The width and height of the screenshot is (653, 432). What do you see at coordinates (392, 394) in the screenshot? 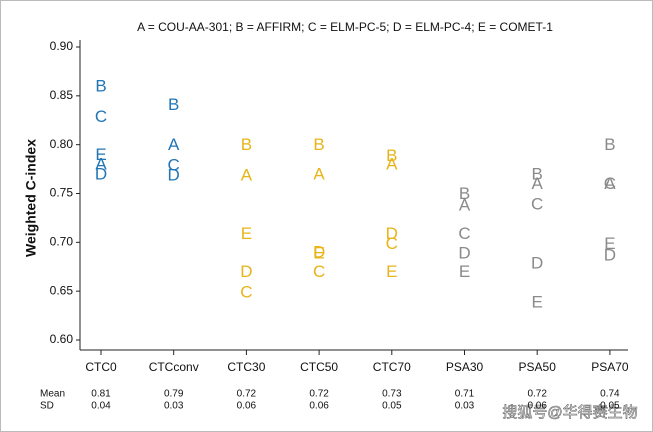
I see `mean-value: 0.73` at bounding box center [392, 394].